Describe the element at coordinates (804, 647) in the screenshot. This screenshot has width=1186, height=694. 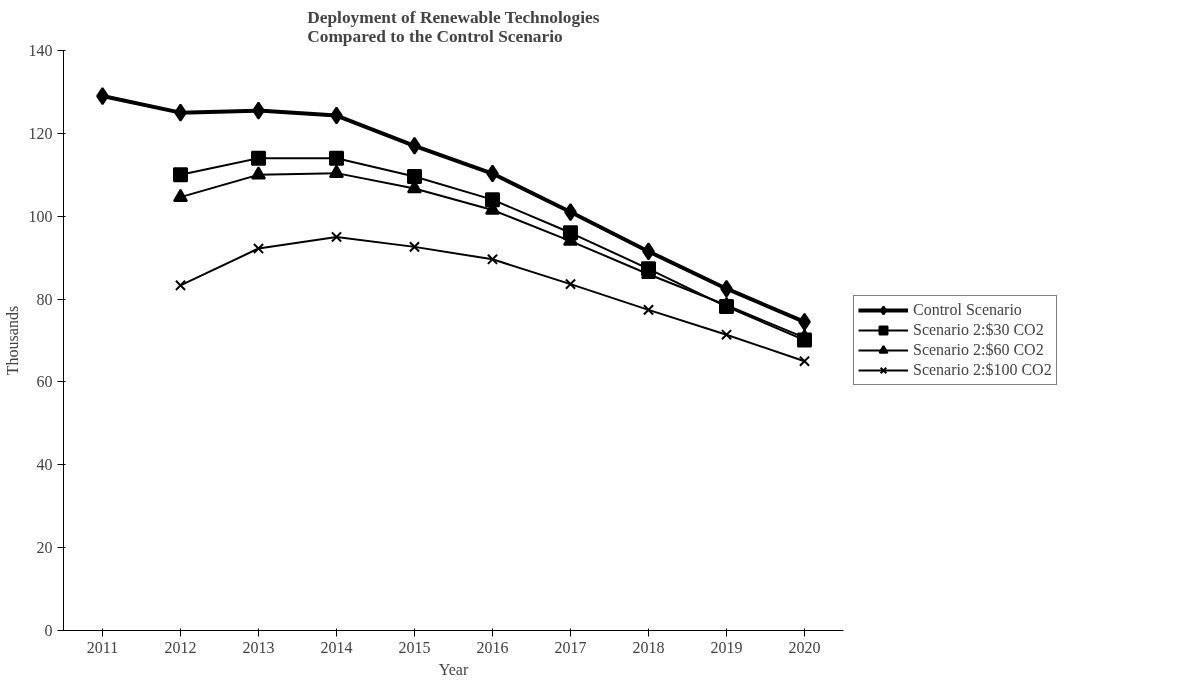
I see `x-tick-label: 2020` at that location.